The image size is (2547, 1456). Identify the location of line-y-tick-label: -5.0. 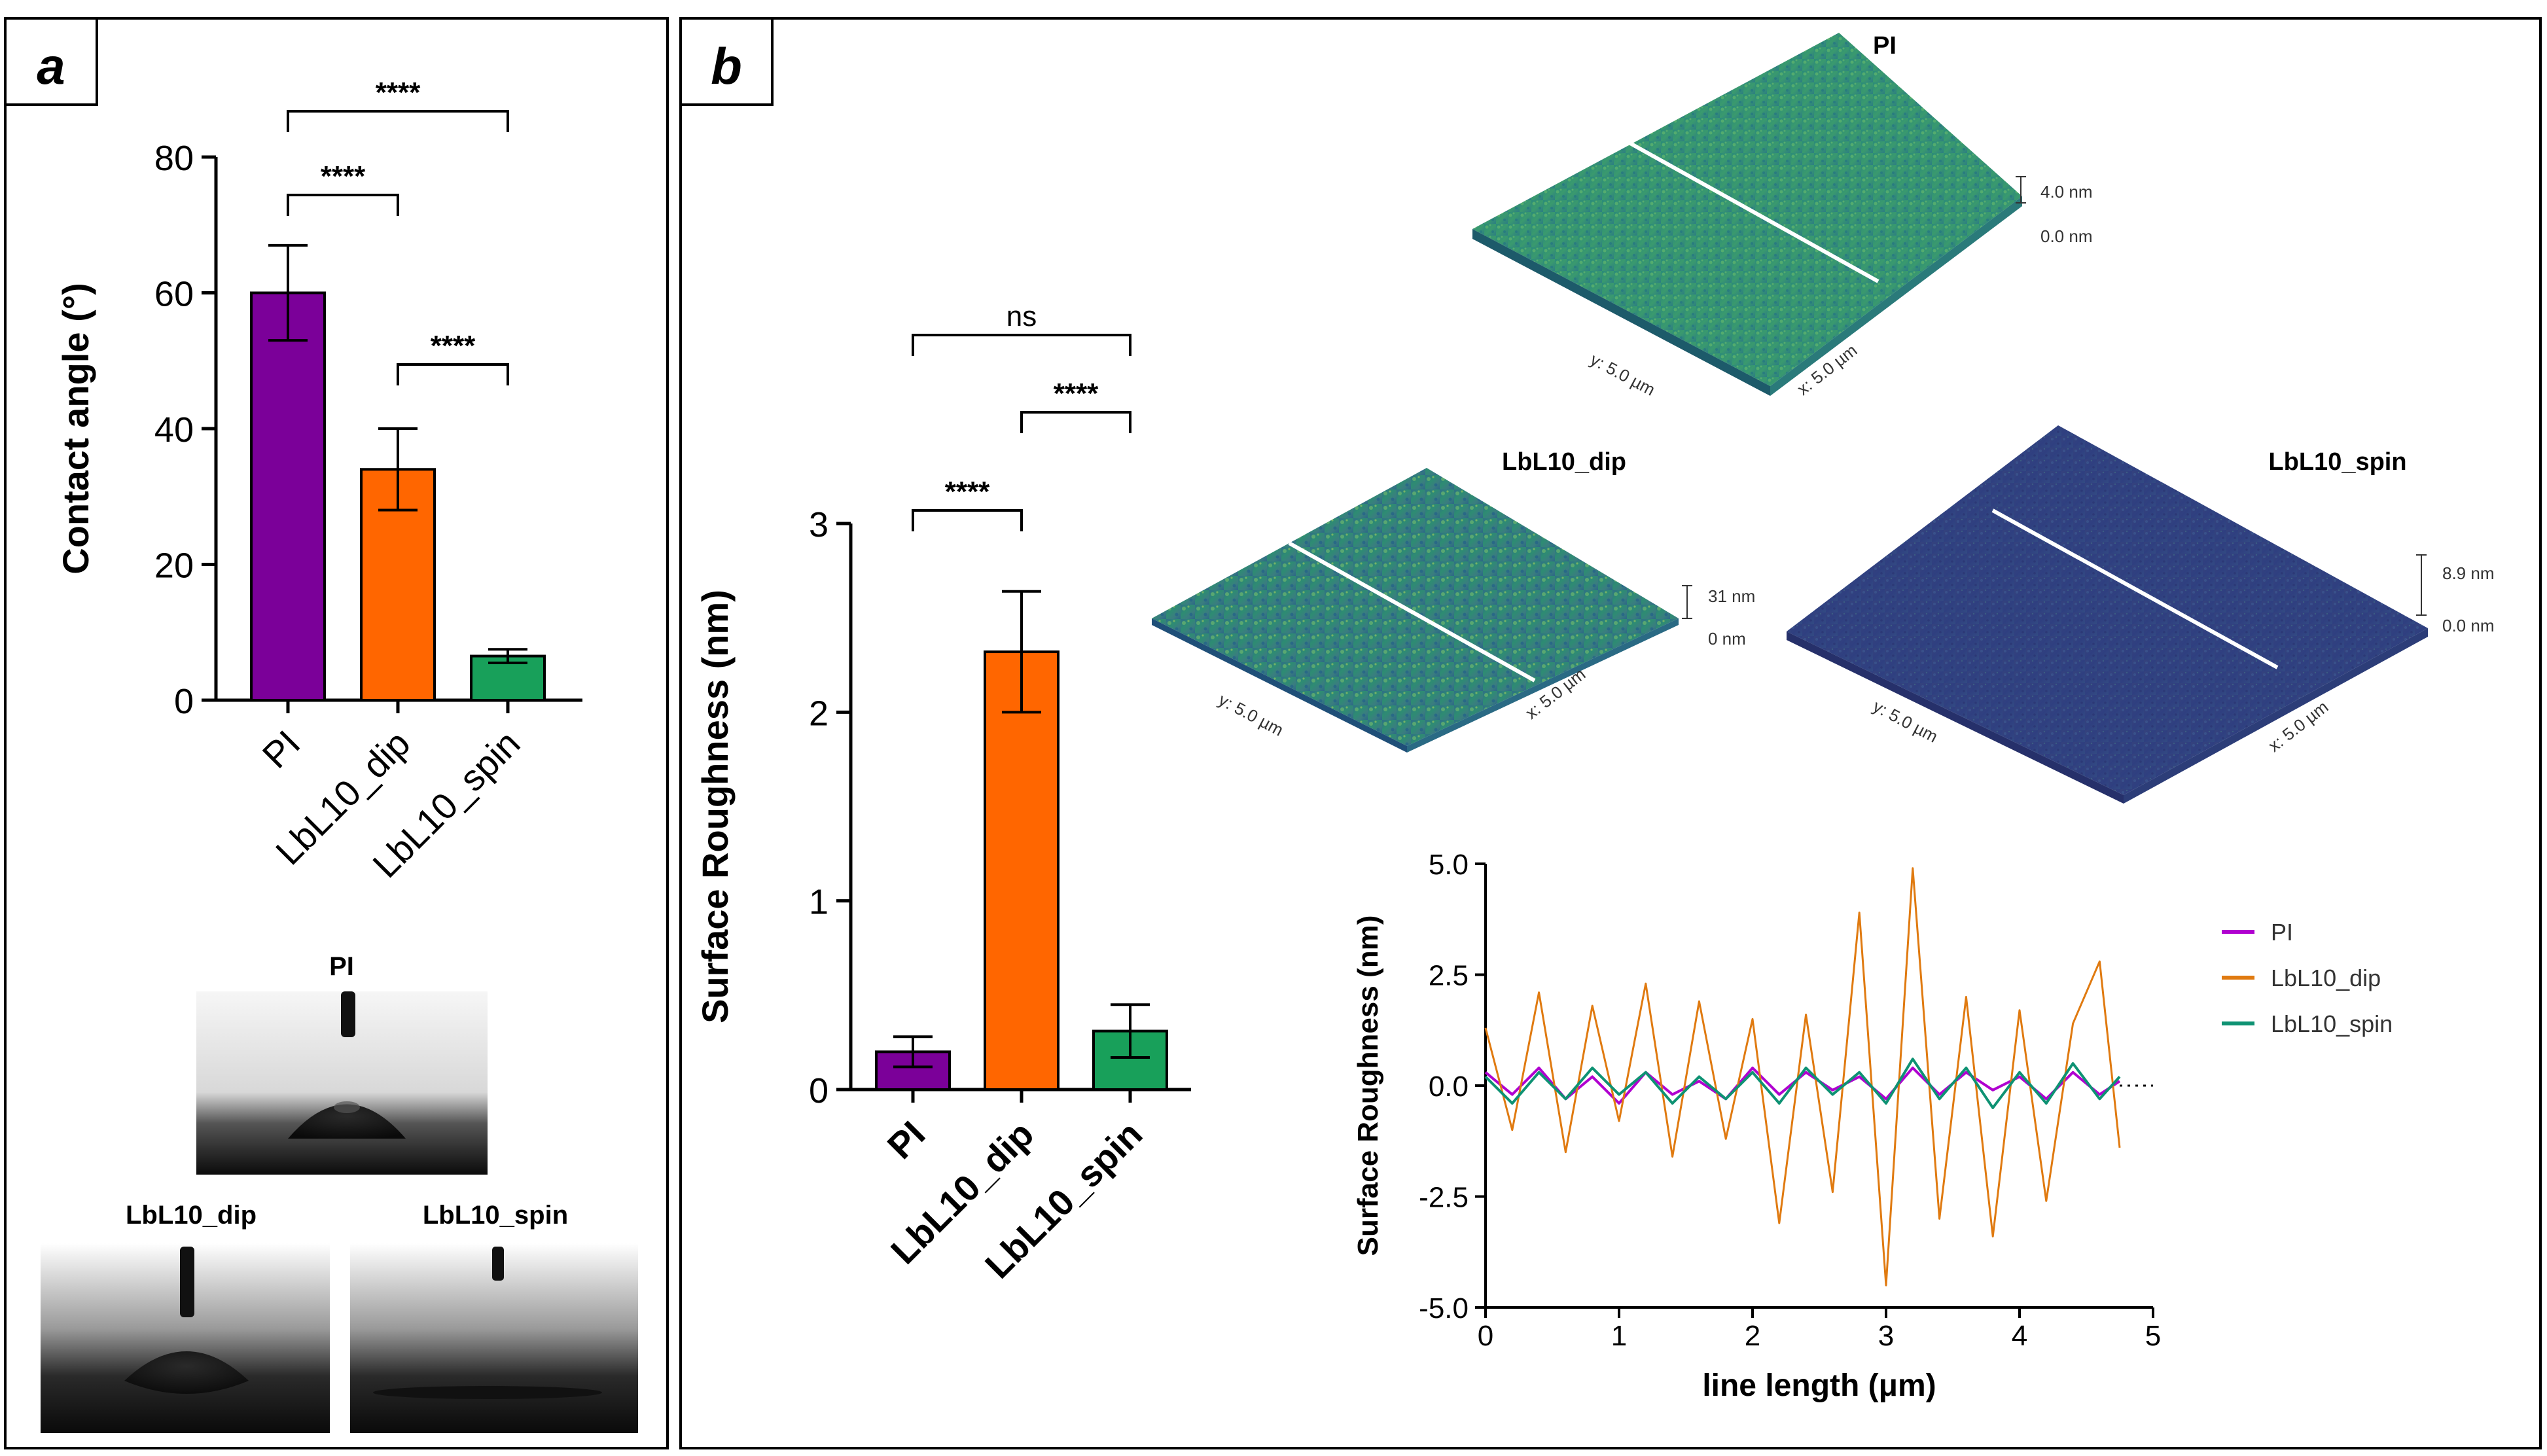
(1444, 1308).